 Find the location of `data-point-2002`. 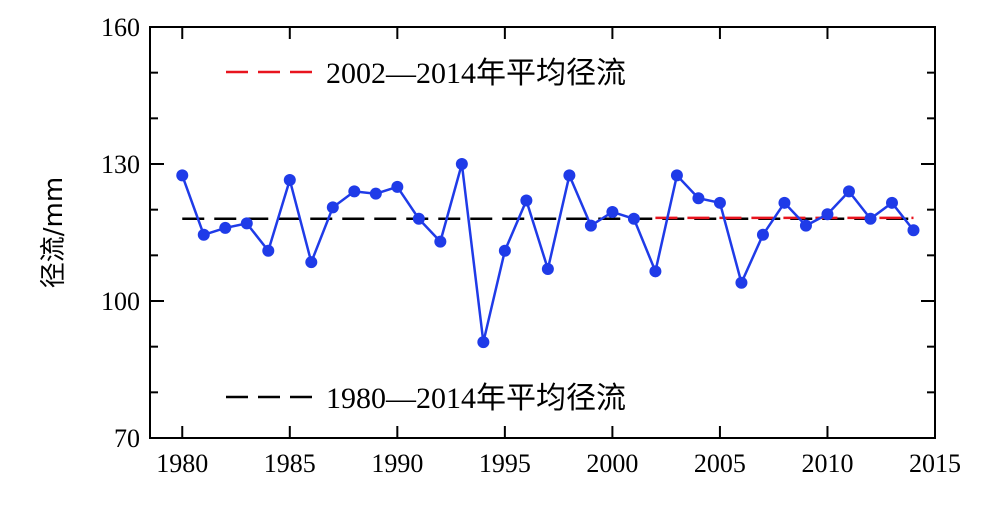

data-point-2002 is located at coordinates (655, 271).